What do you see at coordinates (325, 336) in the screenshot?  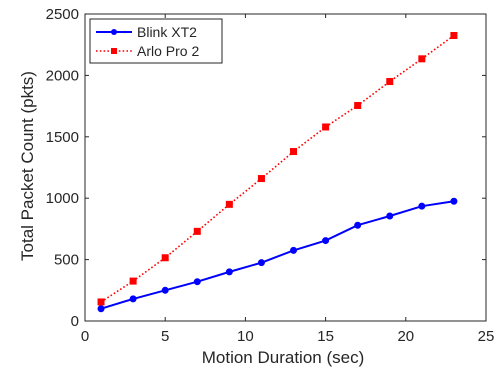 I see `x-tick-label: 15` at bounding box center [325, 336].